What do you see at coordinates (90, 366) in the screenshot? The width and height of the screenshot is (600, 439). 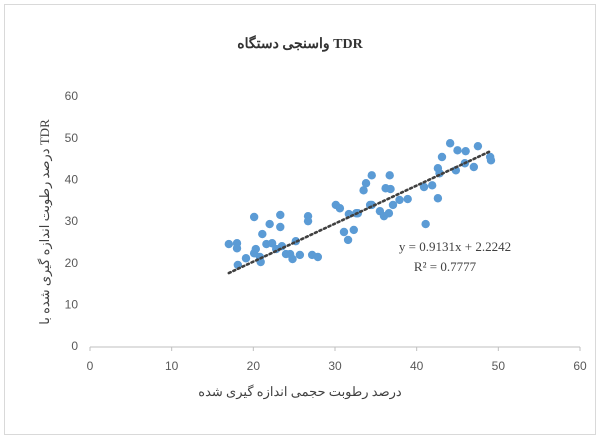 I see `x-tick-label: 0` at bounding box center [90, 366].